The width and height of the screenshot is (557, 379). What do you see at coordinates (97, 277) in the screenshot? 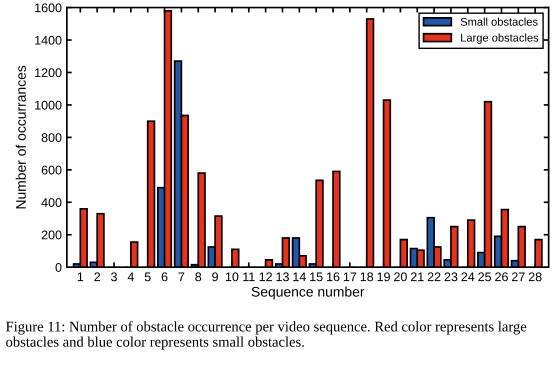
I see `x-tick-label: 2` at bounding box center [97, 277].